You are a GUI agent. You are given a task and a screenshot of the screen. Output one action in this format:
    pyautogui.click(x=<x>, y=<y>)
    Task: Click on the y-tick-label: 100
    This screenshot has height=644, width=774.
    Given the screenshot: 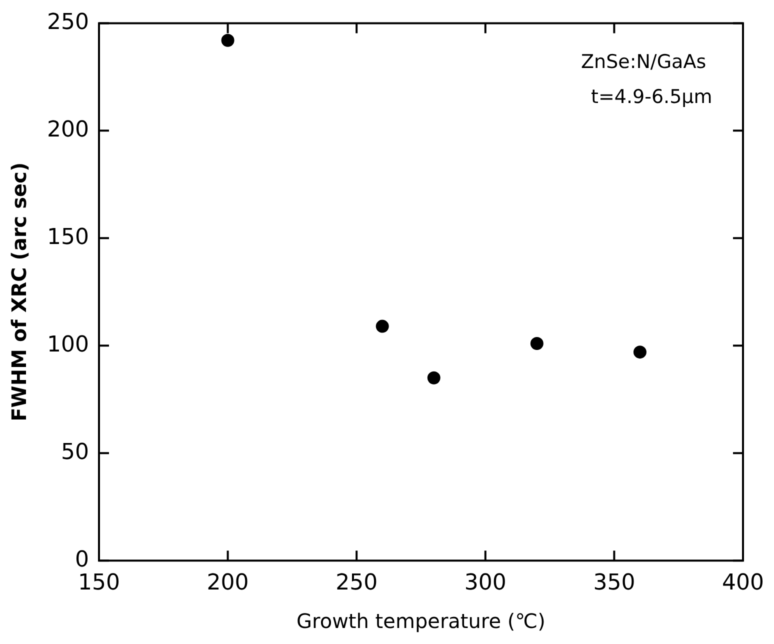 What is the action you would take?
    pyautogui.click(x=67, y=345)
    